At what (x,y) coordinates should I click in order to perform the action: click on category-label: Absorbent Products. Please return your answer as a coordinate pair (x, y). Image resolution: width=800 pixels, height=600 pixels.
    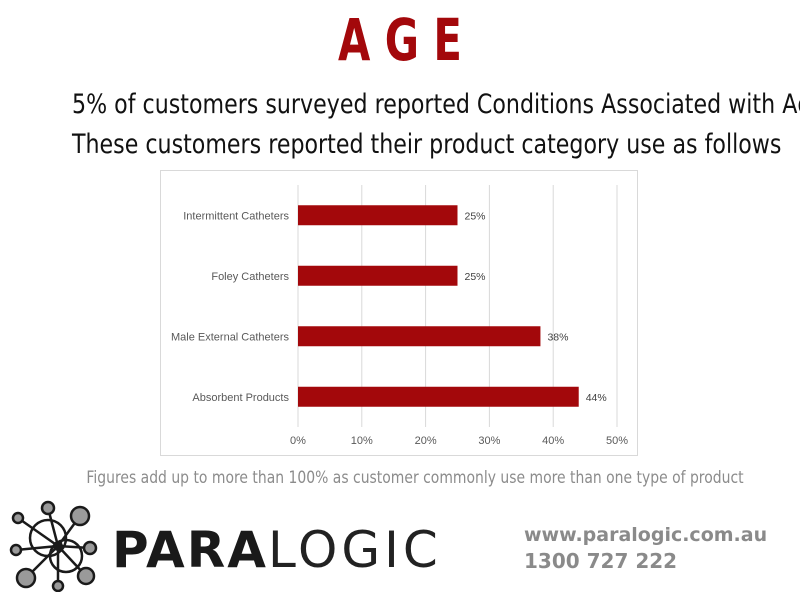
    Looking at the image, I should click on (240, 398).